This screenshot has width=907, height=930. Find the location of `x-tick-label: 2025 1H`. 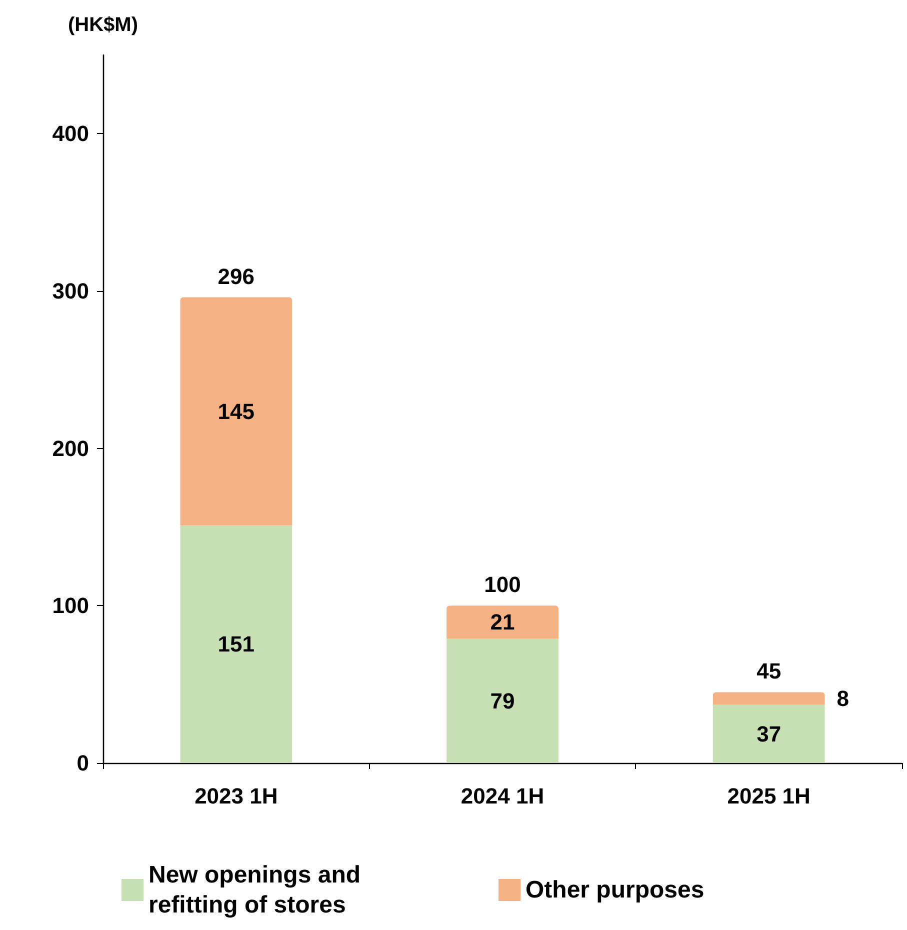

x-tick-label: 2025 1H is located at coordinates (768, 796).